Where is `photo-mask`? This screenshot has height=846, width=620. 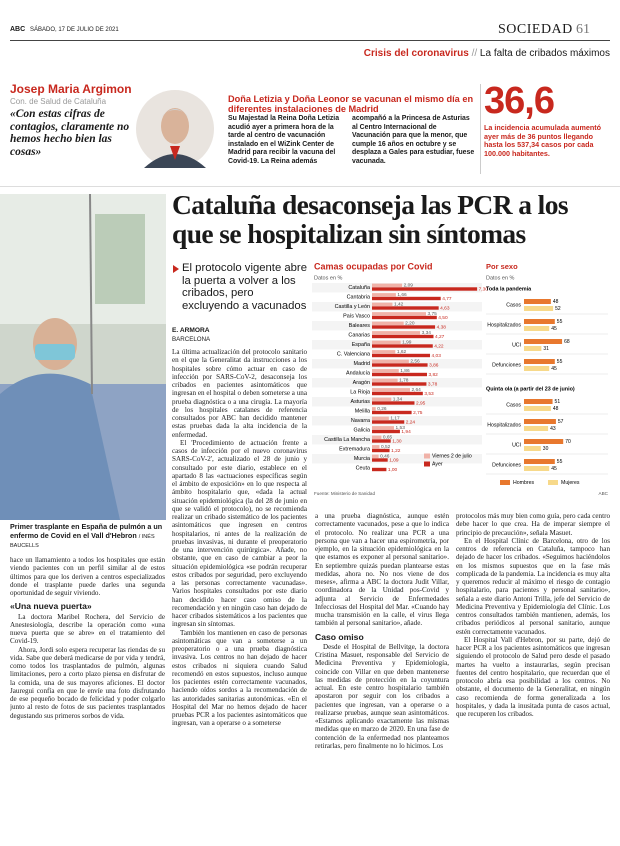
photo-mask is located at coordinates (55, 352).